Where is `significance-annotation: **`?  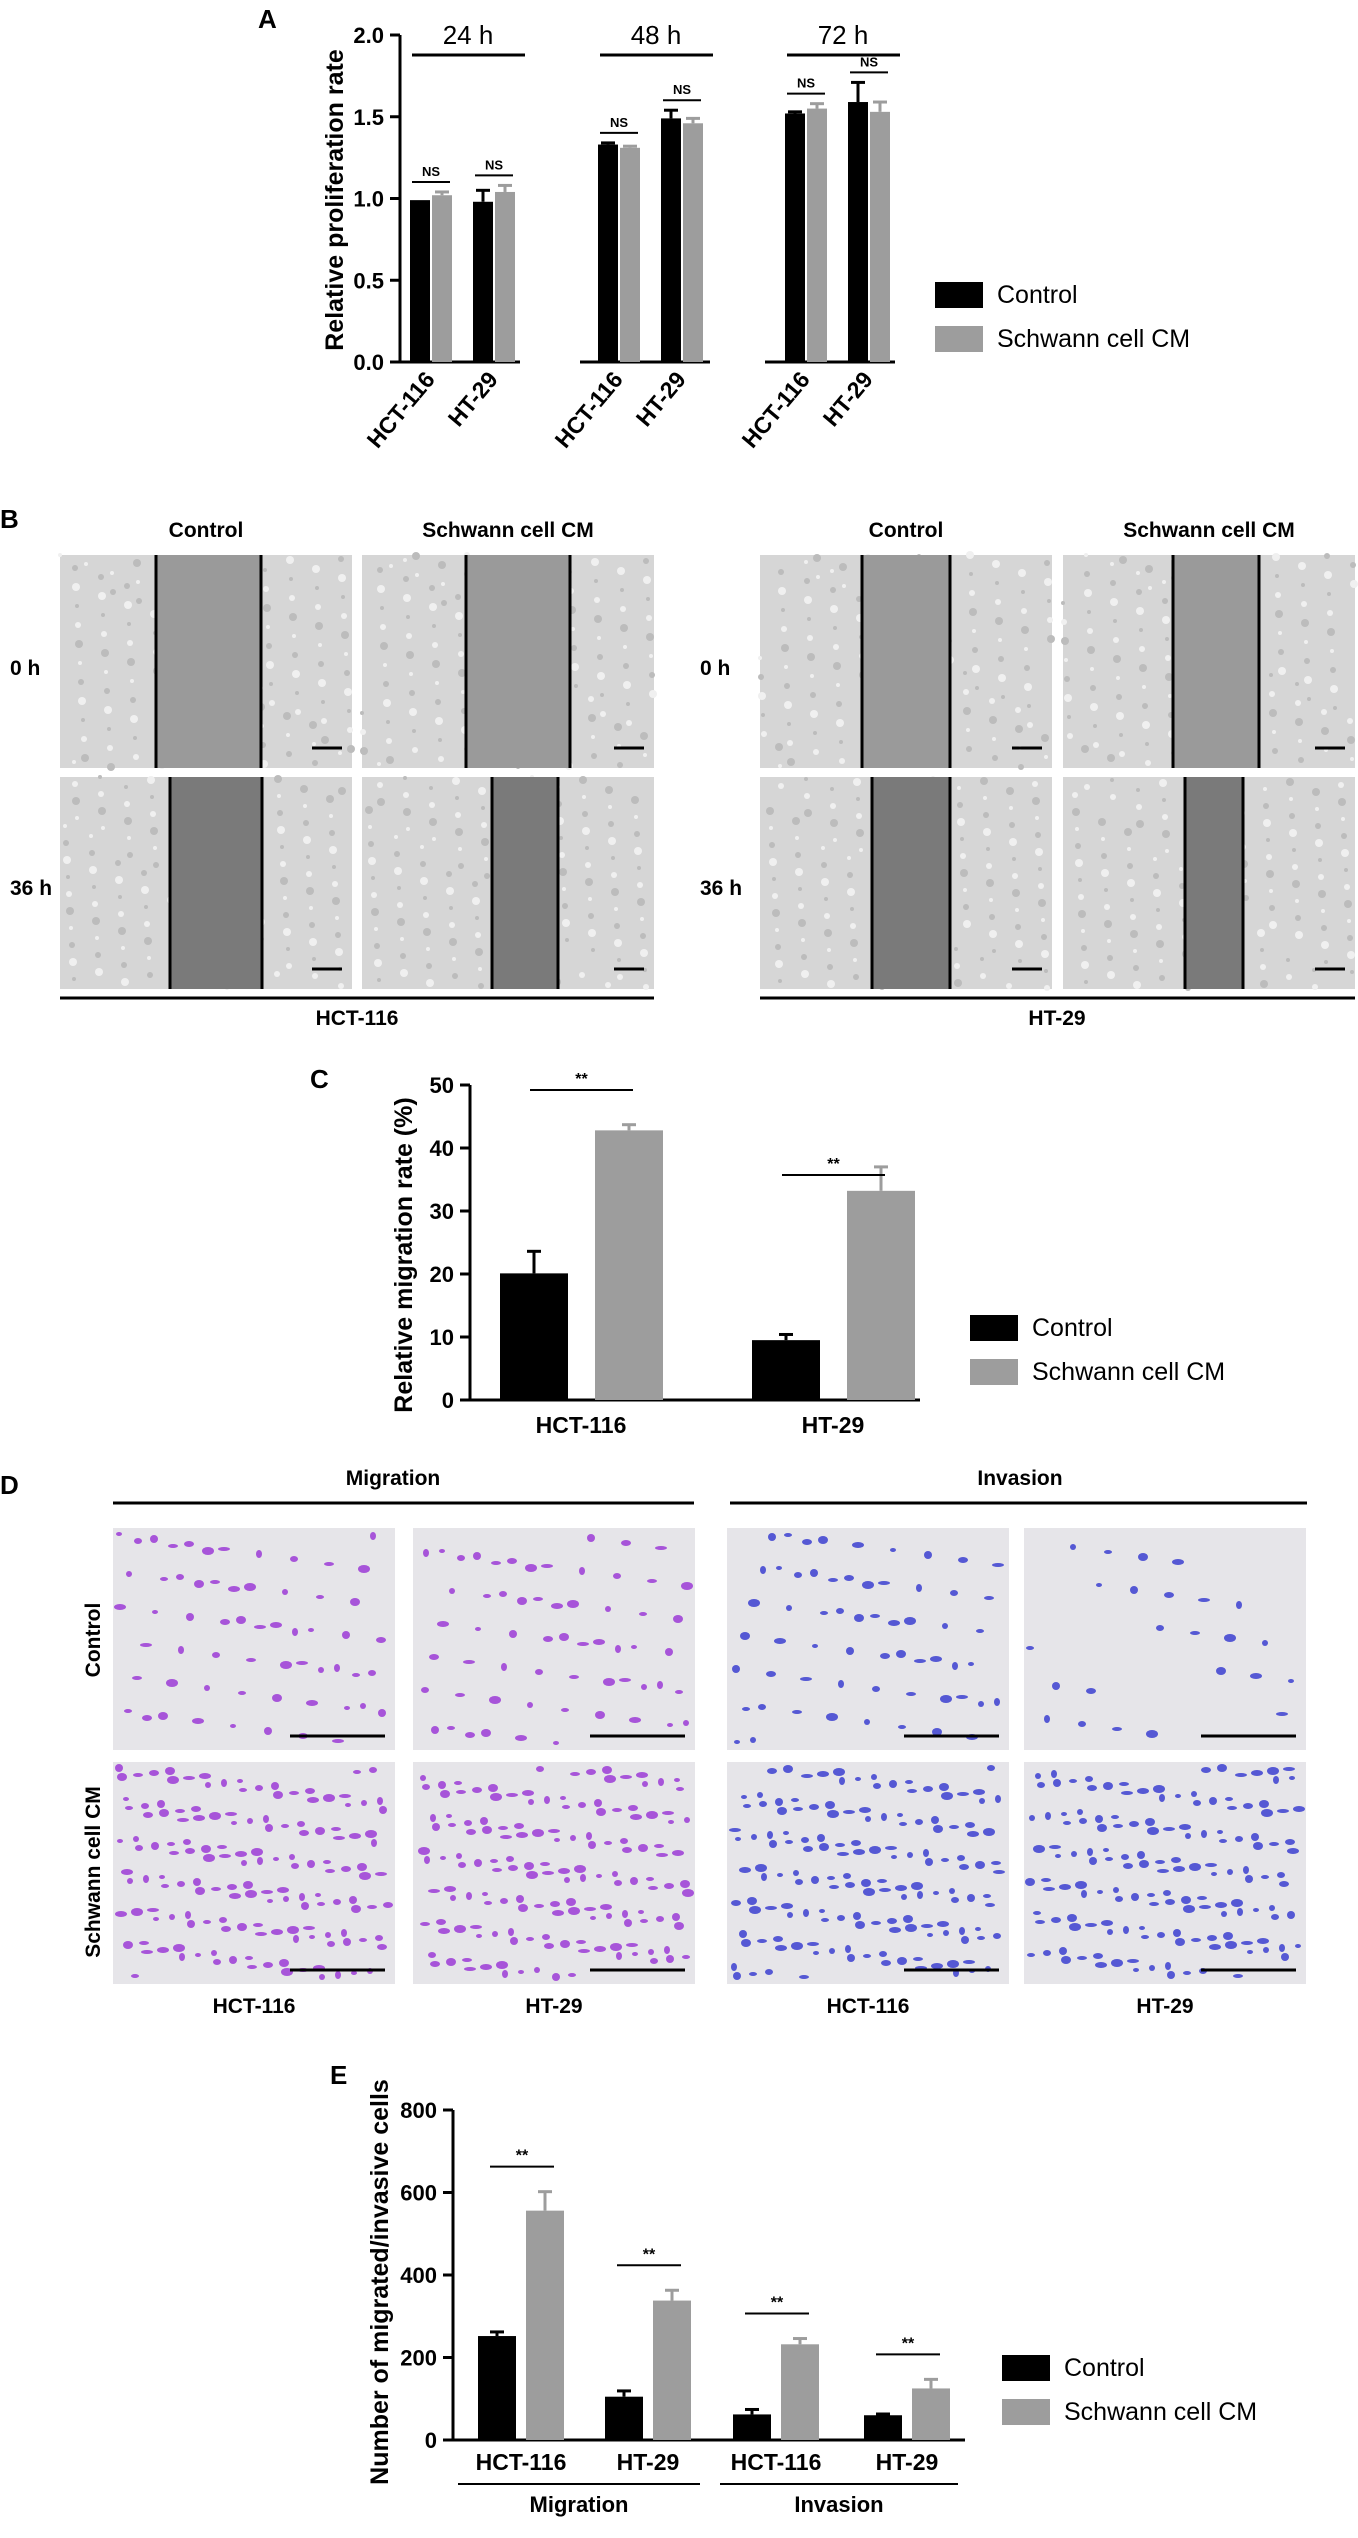
significance-annotation: ** is located at coordinates (908, 2343).